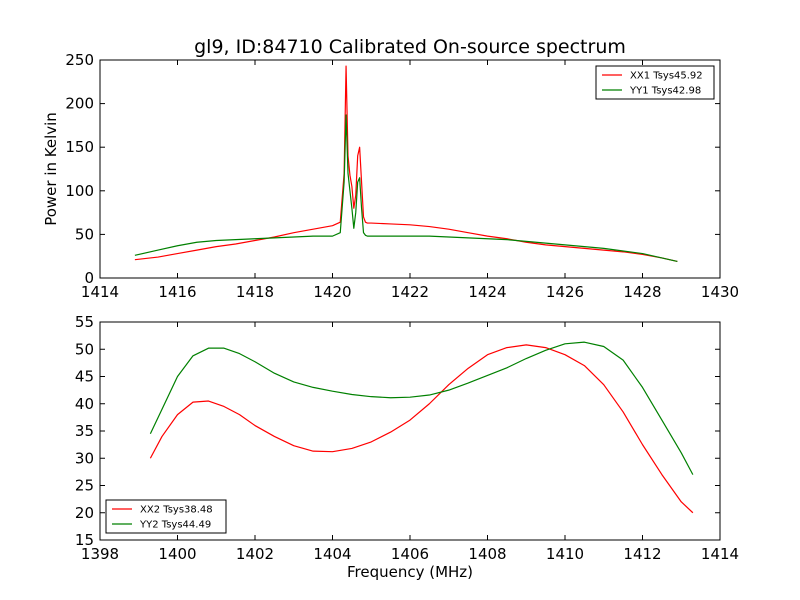 This screenshot has width=800, height=600. What do you see at coordinates (177, 292) in the screenshot?
I see `x-tick-label: 1416` at bounding box center [177, 292].